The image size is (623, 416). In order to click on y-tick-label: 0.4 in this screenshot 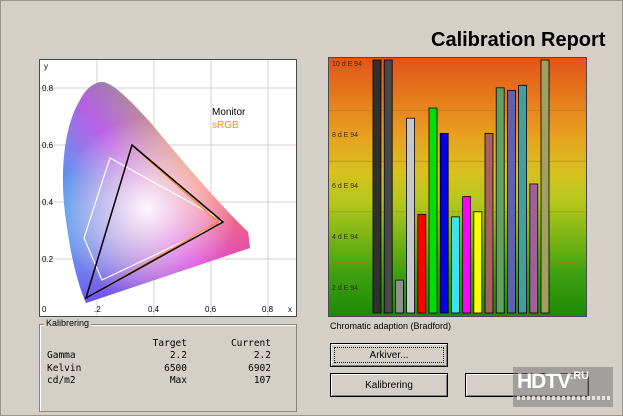, I will do `click(48, 202)`.